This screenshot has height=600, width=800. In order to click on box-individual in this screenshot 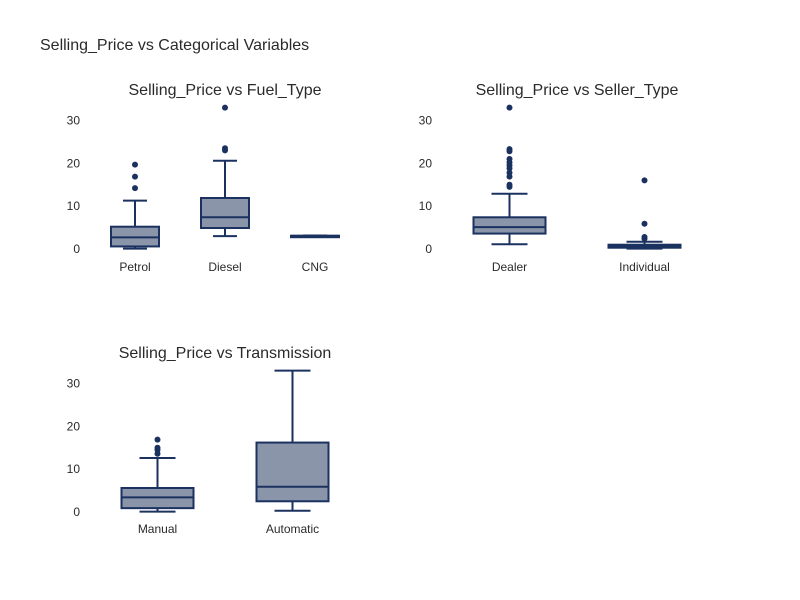, I will do `click(644, 213)`.